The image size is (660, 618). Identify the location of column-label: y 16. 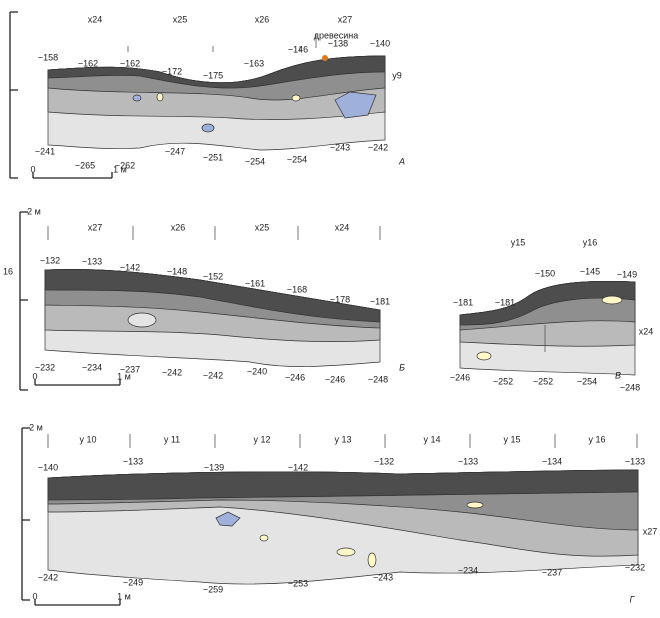
(596, 439).